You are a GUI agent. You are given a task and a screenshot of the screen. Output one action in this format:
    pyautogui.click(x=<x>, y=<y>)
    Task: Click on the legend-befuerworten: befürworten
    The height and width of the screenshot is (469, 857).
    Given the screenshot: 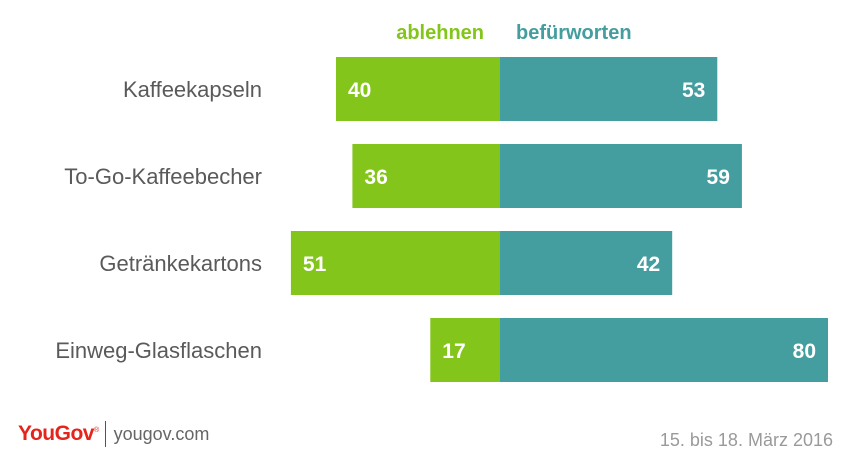 What is the action you would take?
    pyautogui.click(x=574, y=33)
    